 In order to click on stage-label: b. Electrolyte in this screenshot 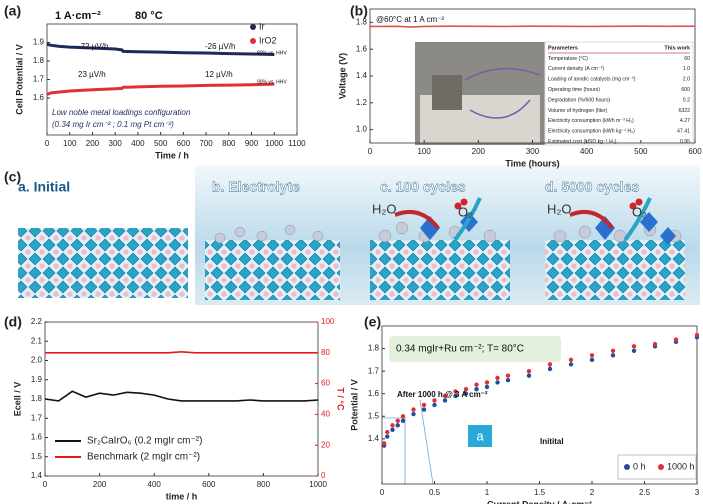, I will do `click(256, 187)`.